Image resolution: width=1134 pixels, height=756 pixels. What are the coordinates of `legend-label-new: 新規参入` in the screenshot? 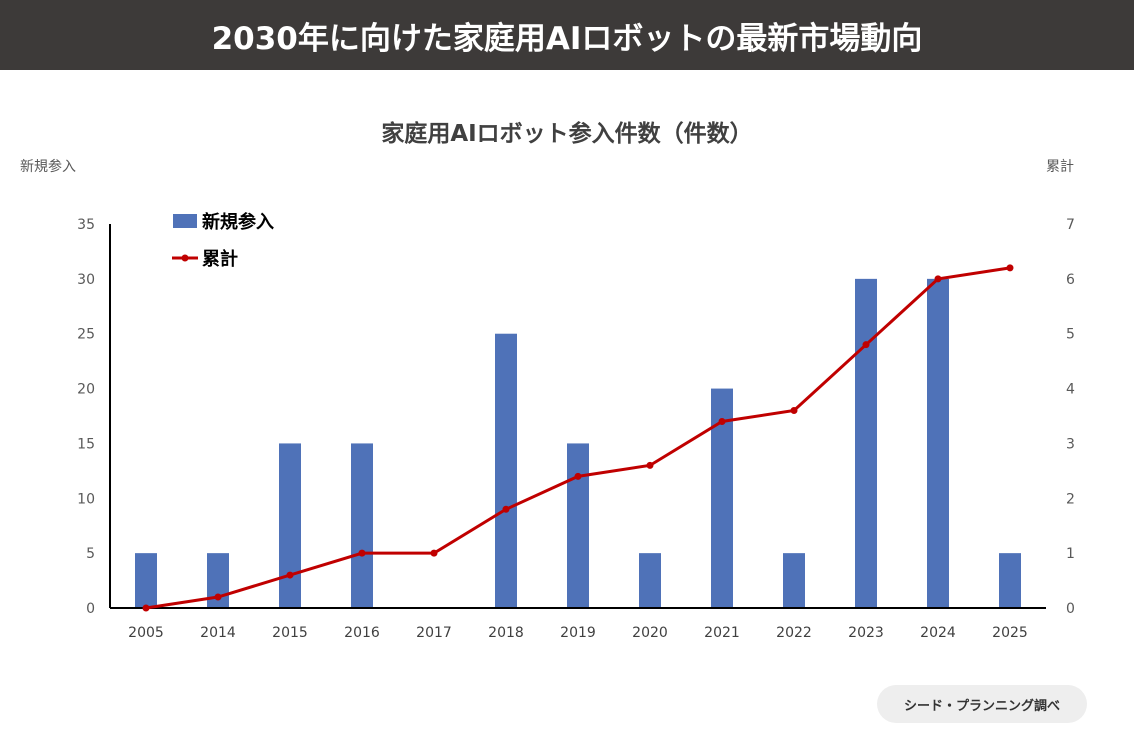 It's located at (238, 222).